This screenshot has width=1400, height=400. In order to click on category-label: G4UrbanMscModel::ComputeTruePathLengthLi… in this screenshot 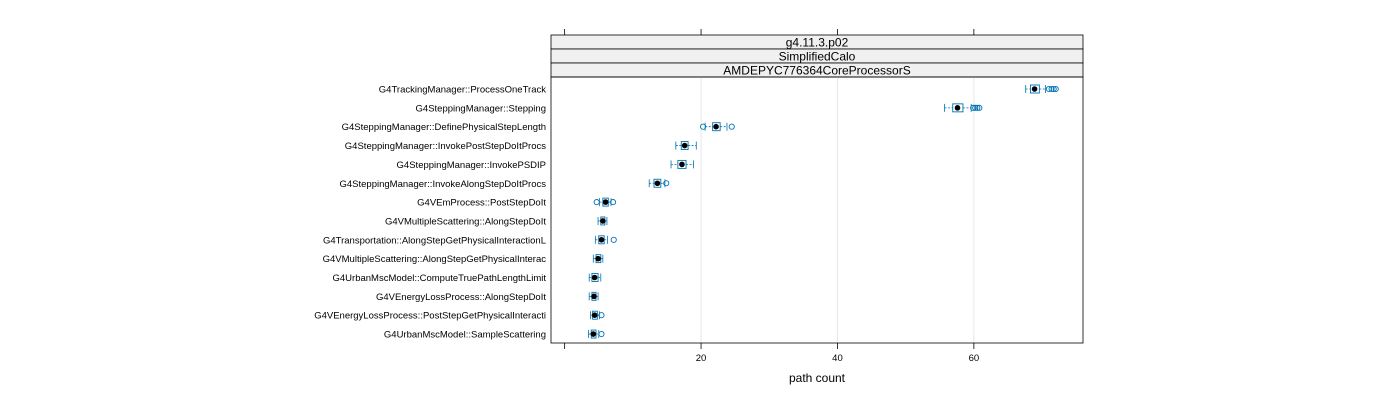, I will do `click(440, 278)`.